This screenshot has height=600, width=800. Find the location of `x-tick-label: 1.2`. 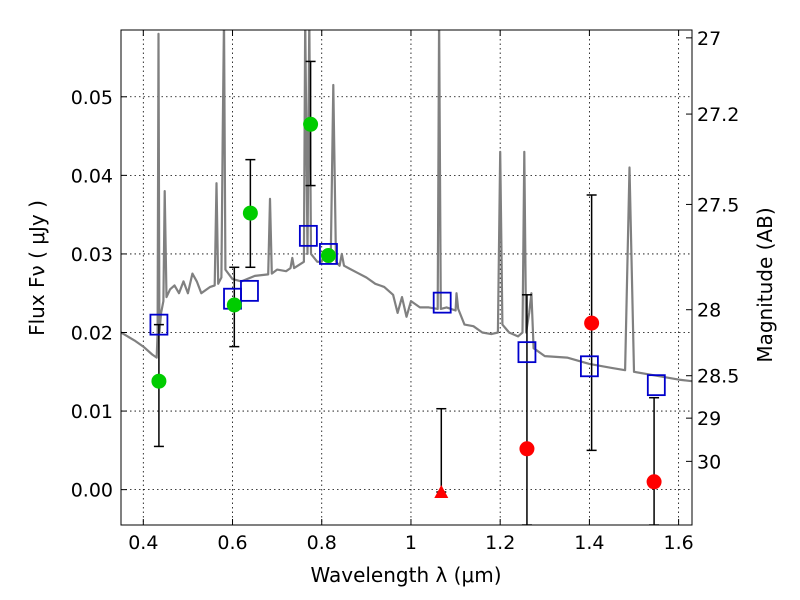

x-tick-label: 1.2 is located at coordinates (500, 543).